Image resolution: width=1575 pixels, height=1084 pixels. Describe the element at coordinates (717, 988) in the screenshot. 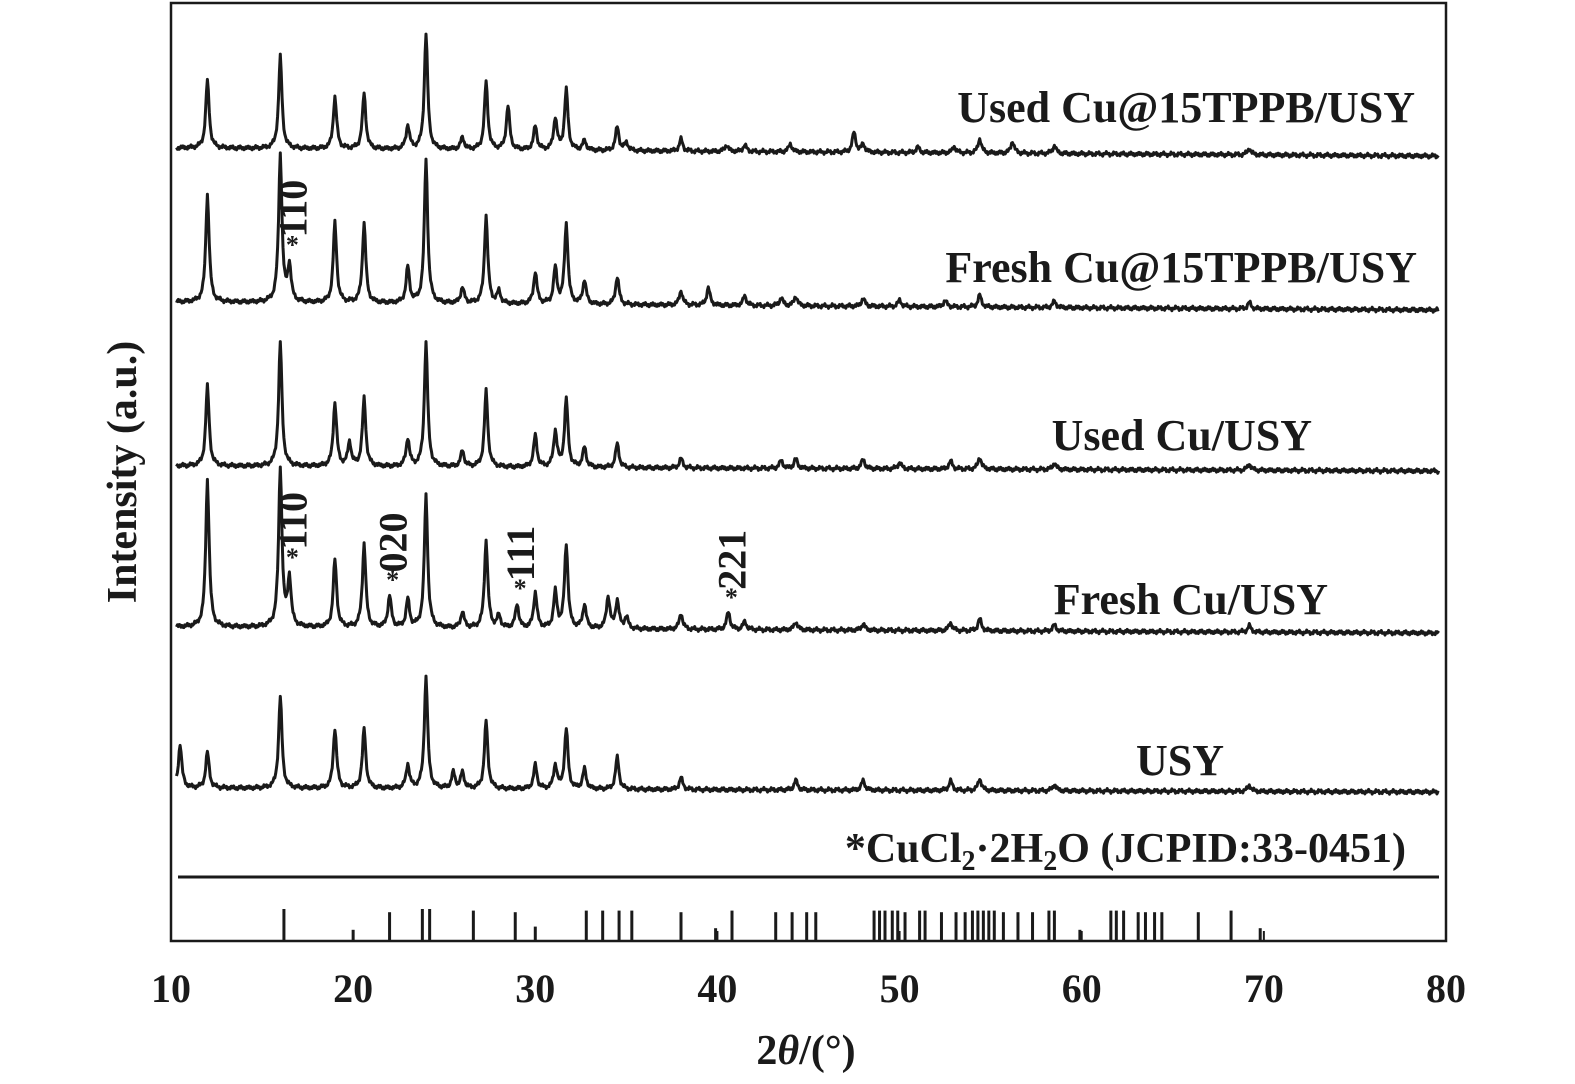

I see `x-tick-label: 40` at that location.